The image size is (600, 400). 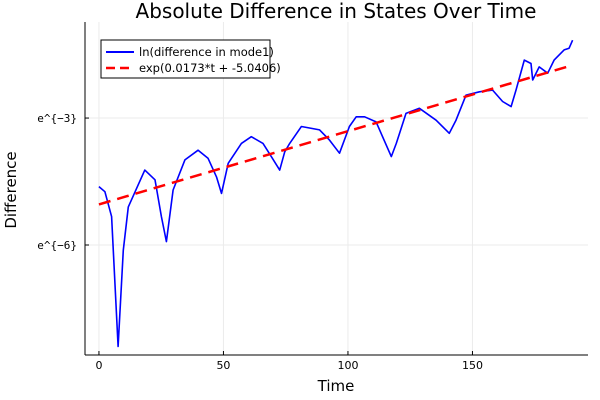 I want to click on legend-label-1: exp(0.0173*t + -5.0406), so click(x=210, y=68).